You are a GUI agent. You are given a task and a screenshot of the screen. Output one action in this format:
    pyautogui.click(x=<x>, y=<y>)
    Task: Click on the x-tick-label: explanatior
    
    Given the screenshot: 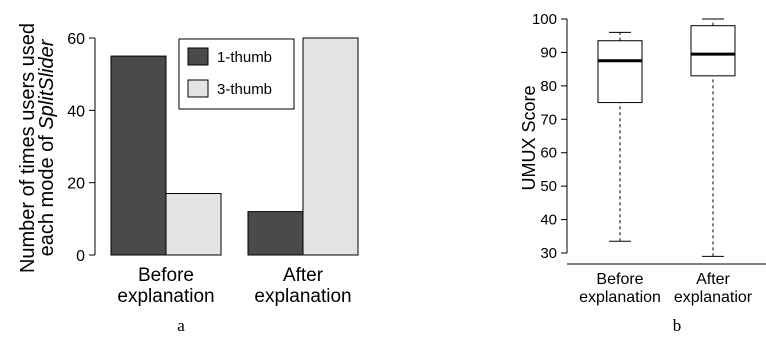 What is the action you would take?
    pyautogui.click(x=713, y=297)
    